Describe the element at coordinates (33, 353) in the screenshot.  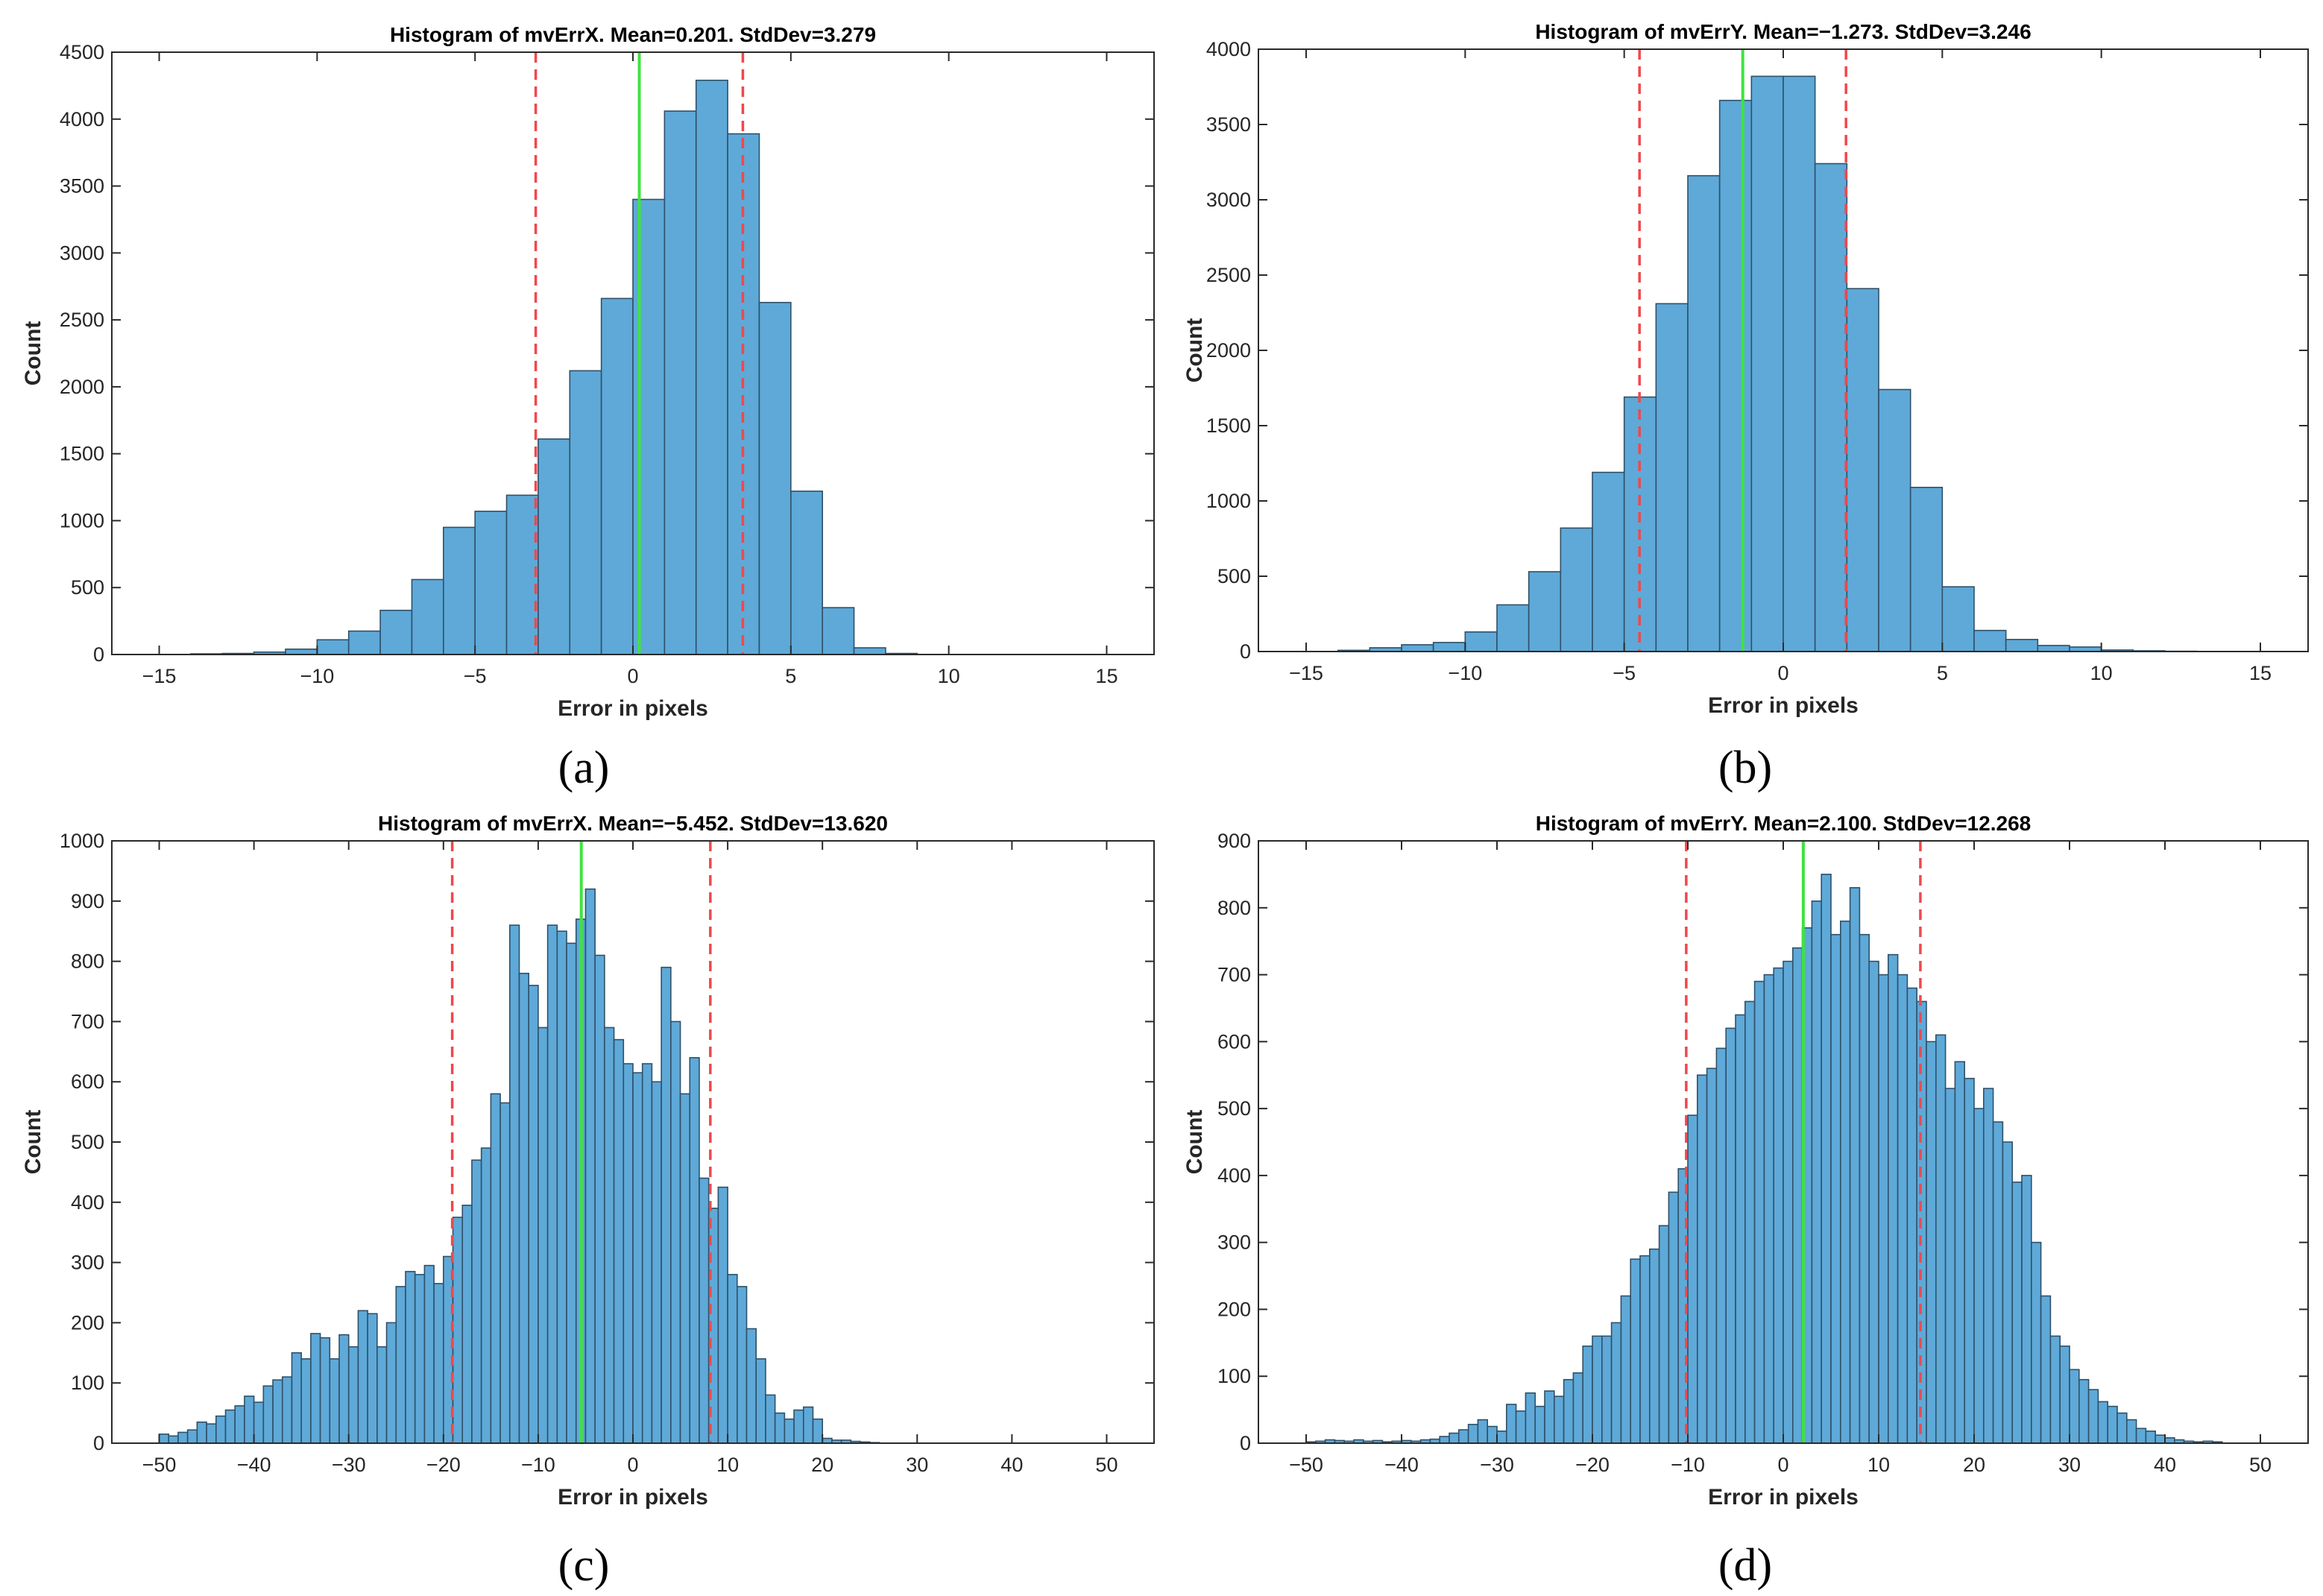
I see `chart-a-ylabel: Count` at that location.